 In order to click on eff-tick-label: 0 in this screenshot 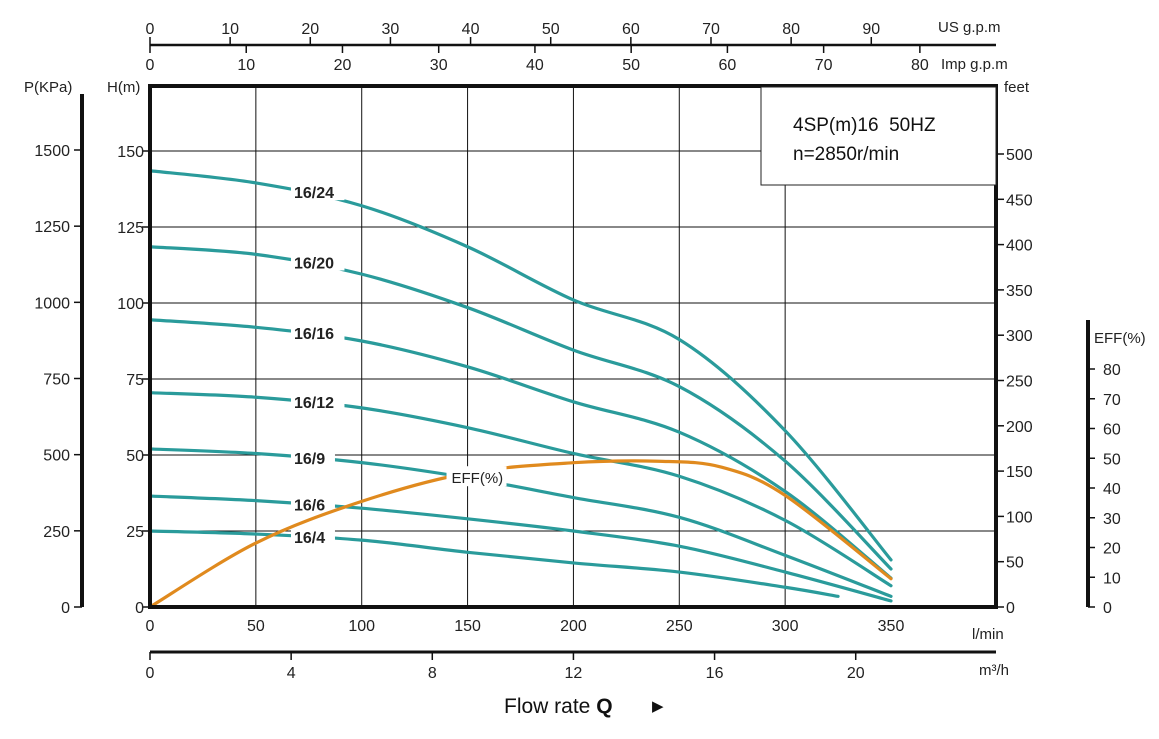, I will do `click(1107, 608)`.